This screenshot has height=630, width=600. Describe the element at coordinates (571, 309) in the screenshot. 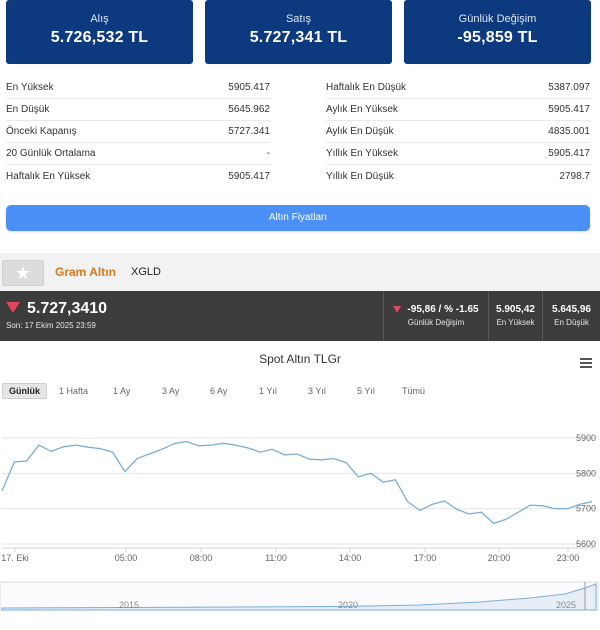

I see `day-low-value: 5.645,96` at that location.